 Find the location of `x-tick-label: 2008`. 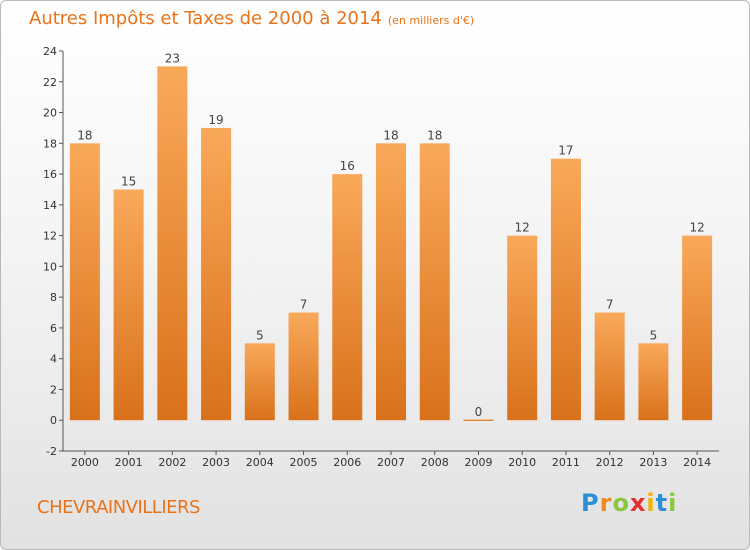

x-tick-label: 2008 is located at coordinates (435, 462).